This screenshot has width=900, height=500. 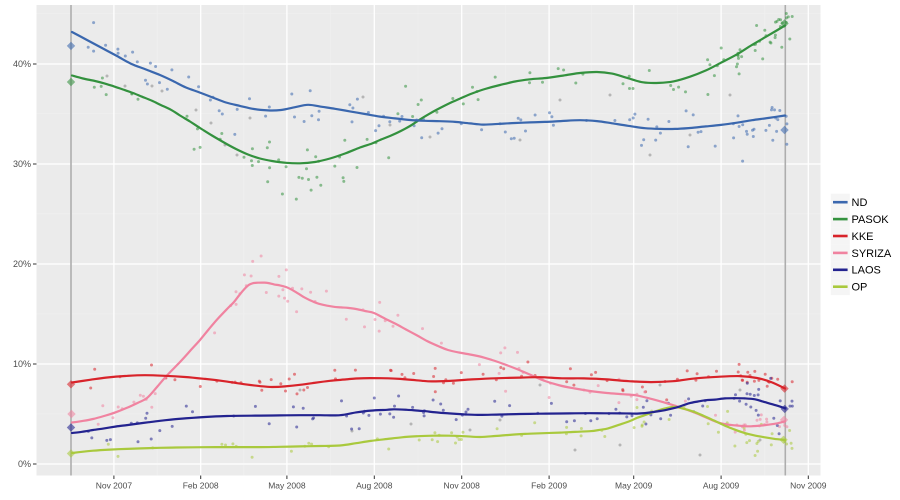 I want to click on svg-text: Aug 2008, so click(x=374, y=486).